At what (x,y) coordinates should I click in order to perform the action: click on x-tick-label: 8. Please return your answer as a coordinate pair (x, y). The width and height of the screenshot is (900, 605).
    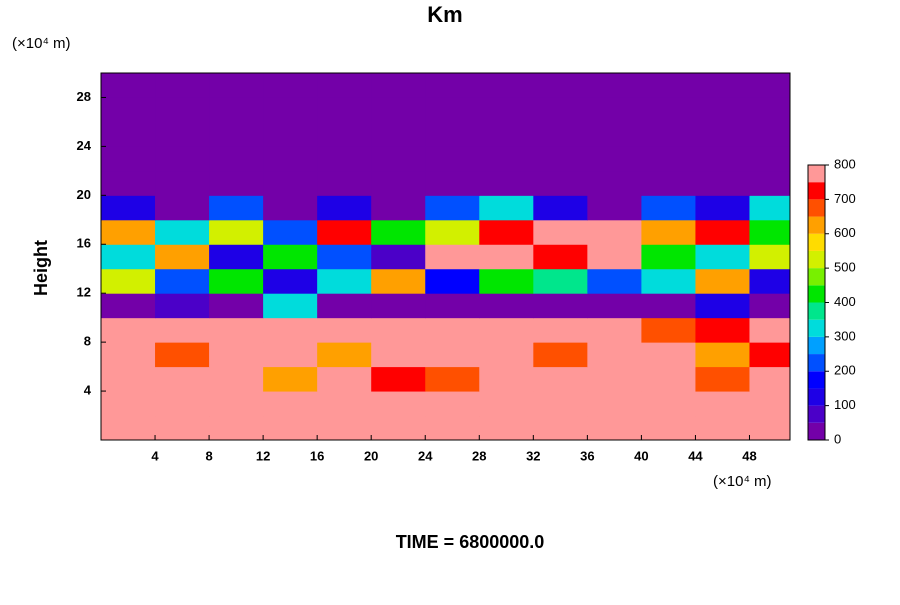
    Looking at the image, I should click on (208, 455).